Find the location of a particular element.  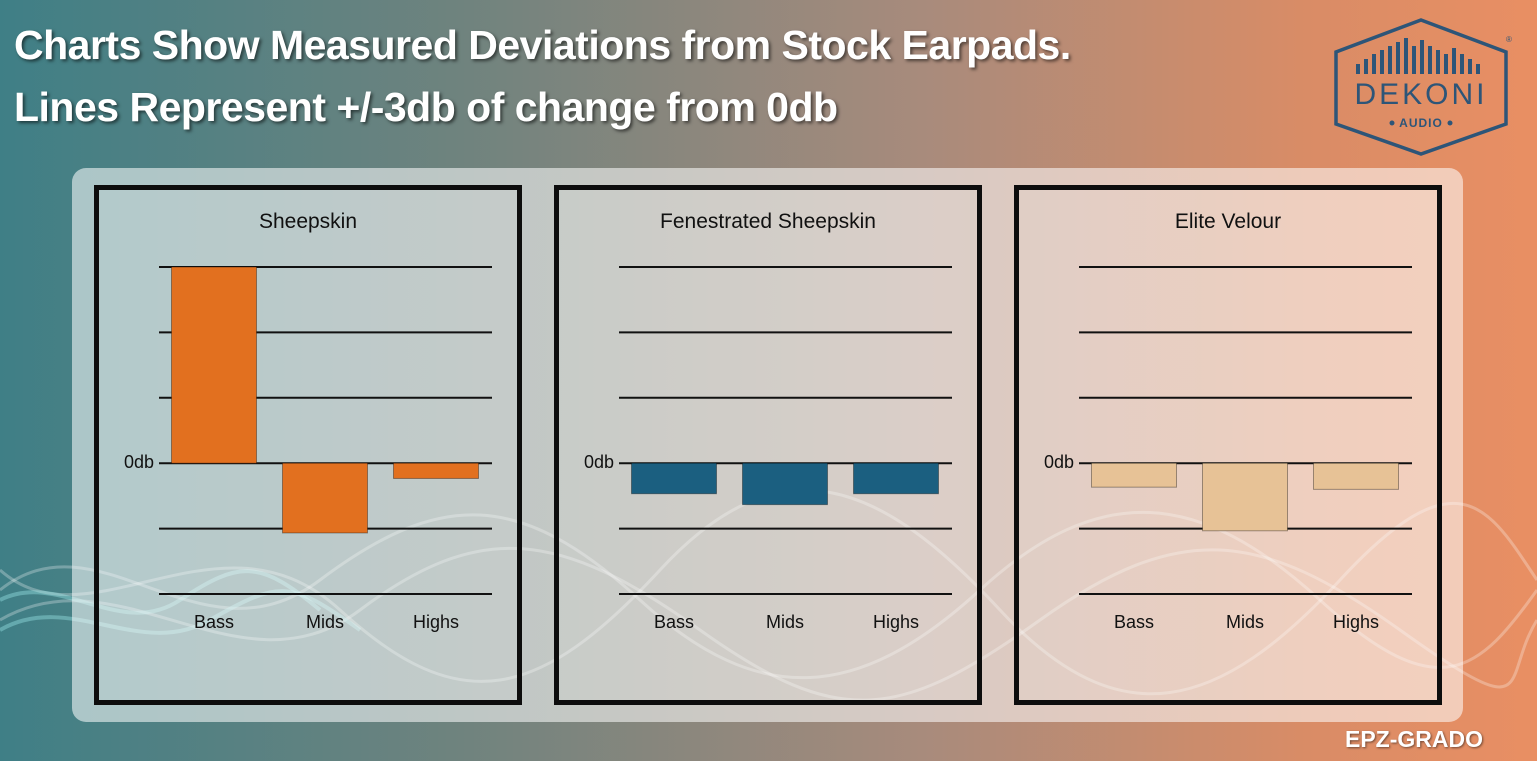

dekoni-logo: DEKONI AUDIO ® is located at coordinates (1423, 87).